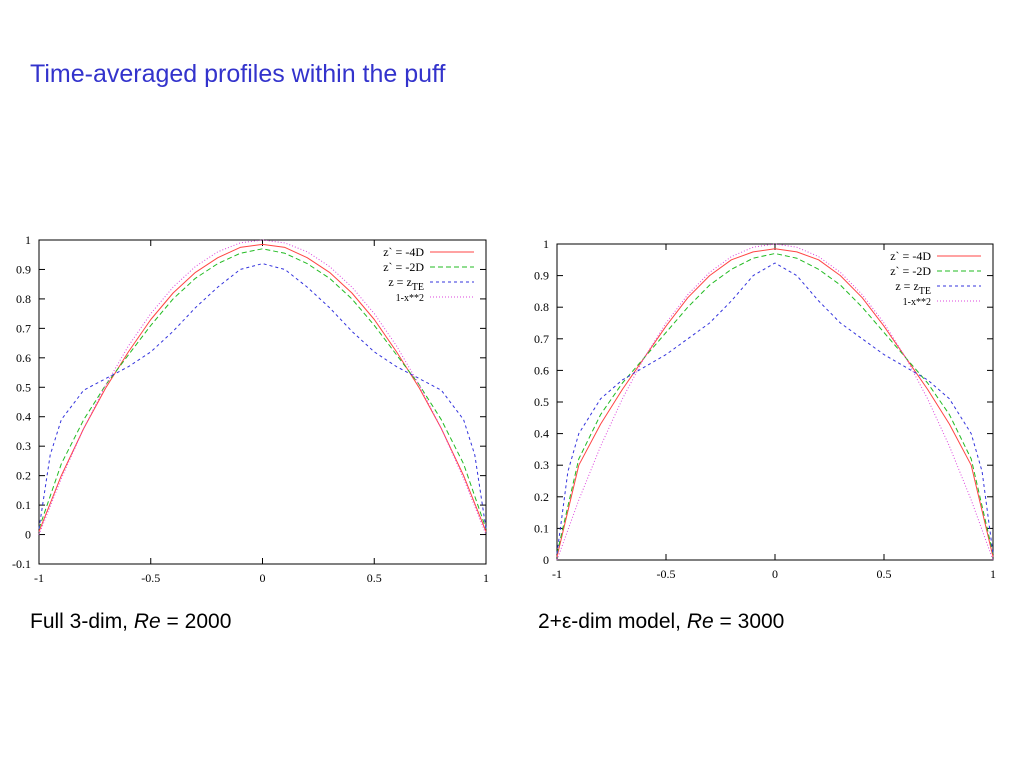  Describe the element at coordinates (21, 564) in the screenshot. I see `y-tick-label: -0.1` at that location.